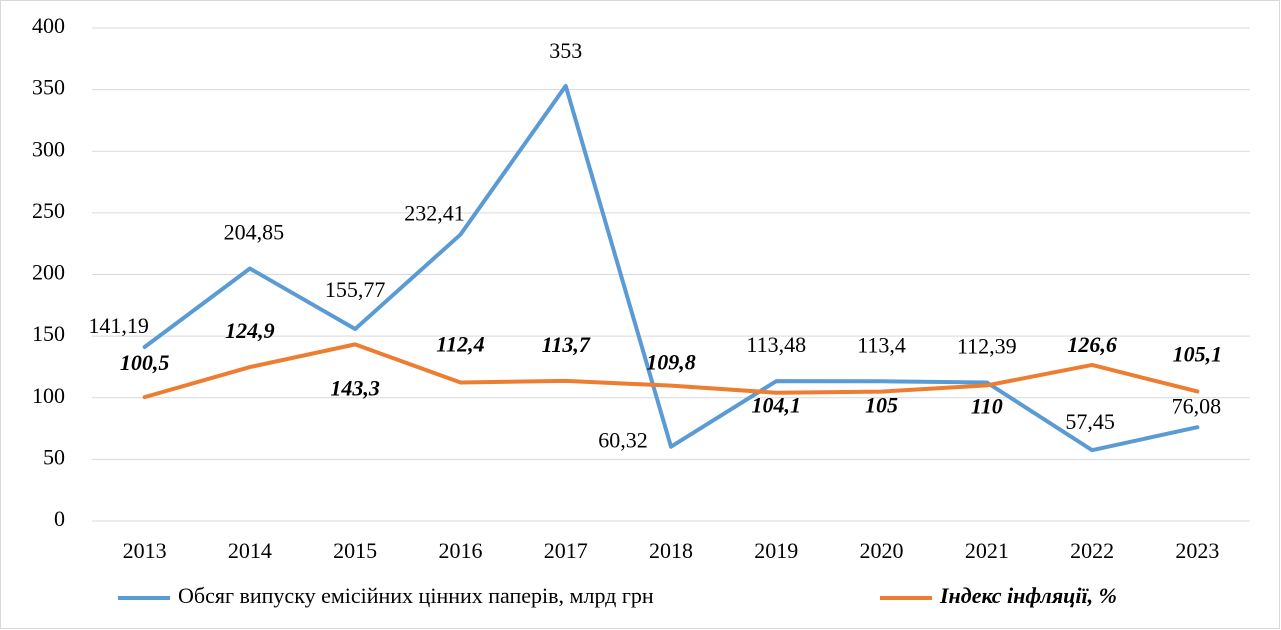 The height and width of the screenshot is (630, 1281). I want to click on data-label: 112,39, so click(987, 346).